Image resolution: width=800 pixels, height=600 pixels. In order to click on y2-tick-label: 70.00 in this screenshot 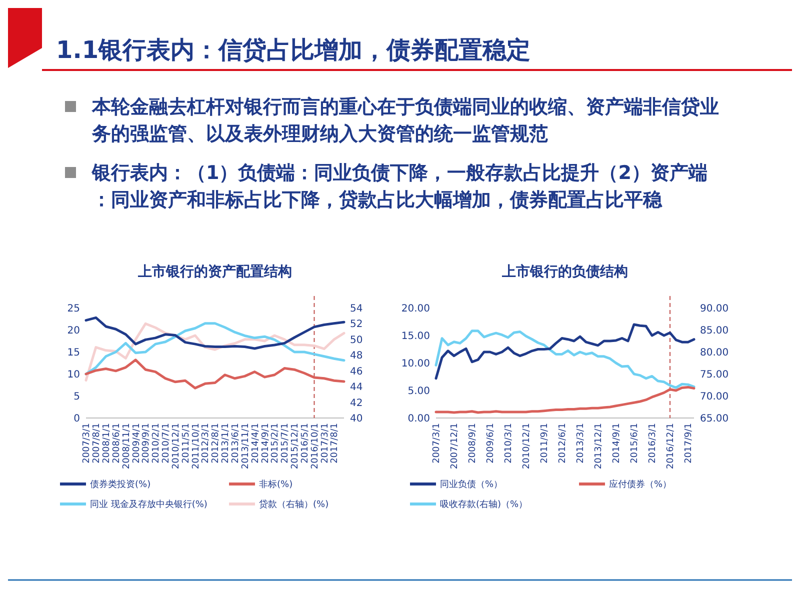, I will do `click(714, 397)`.